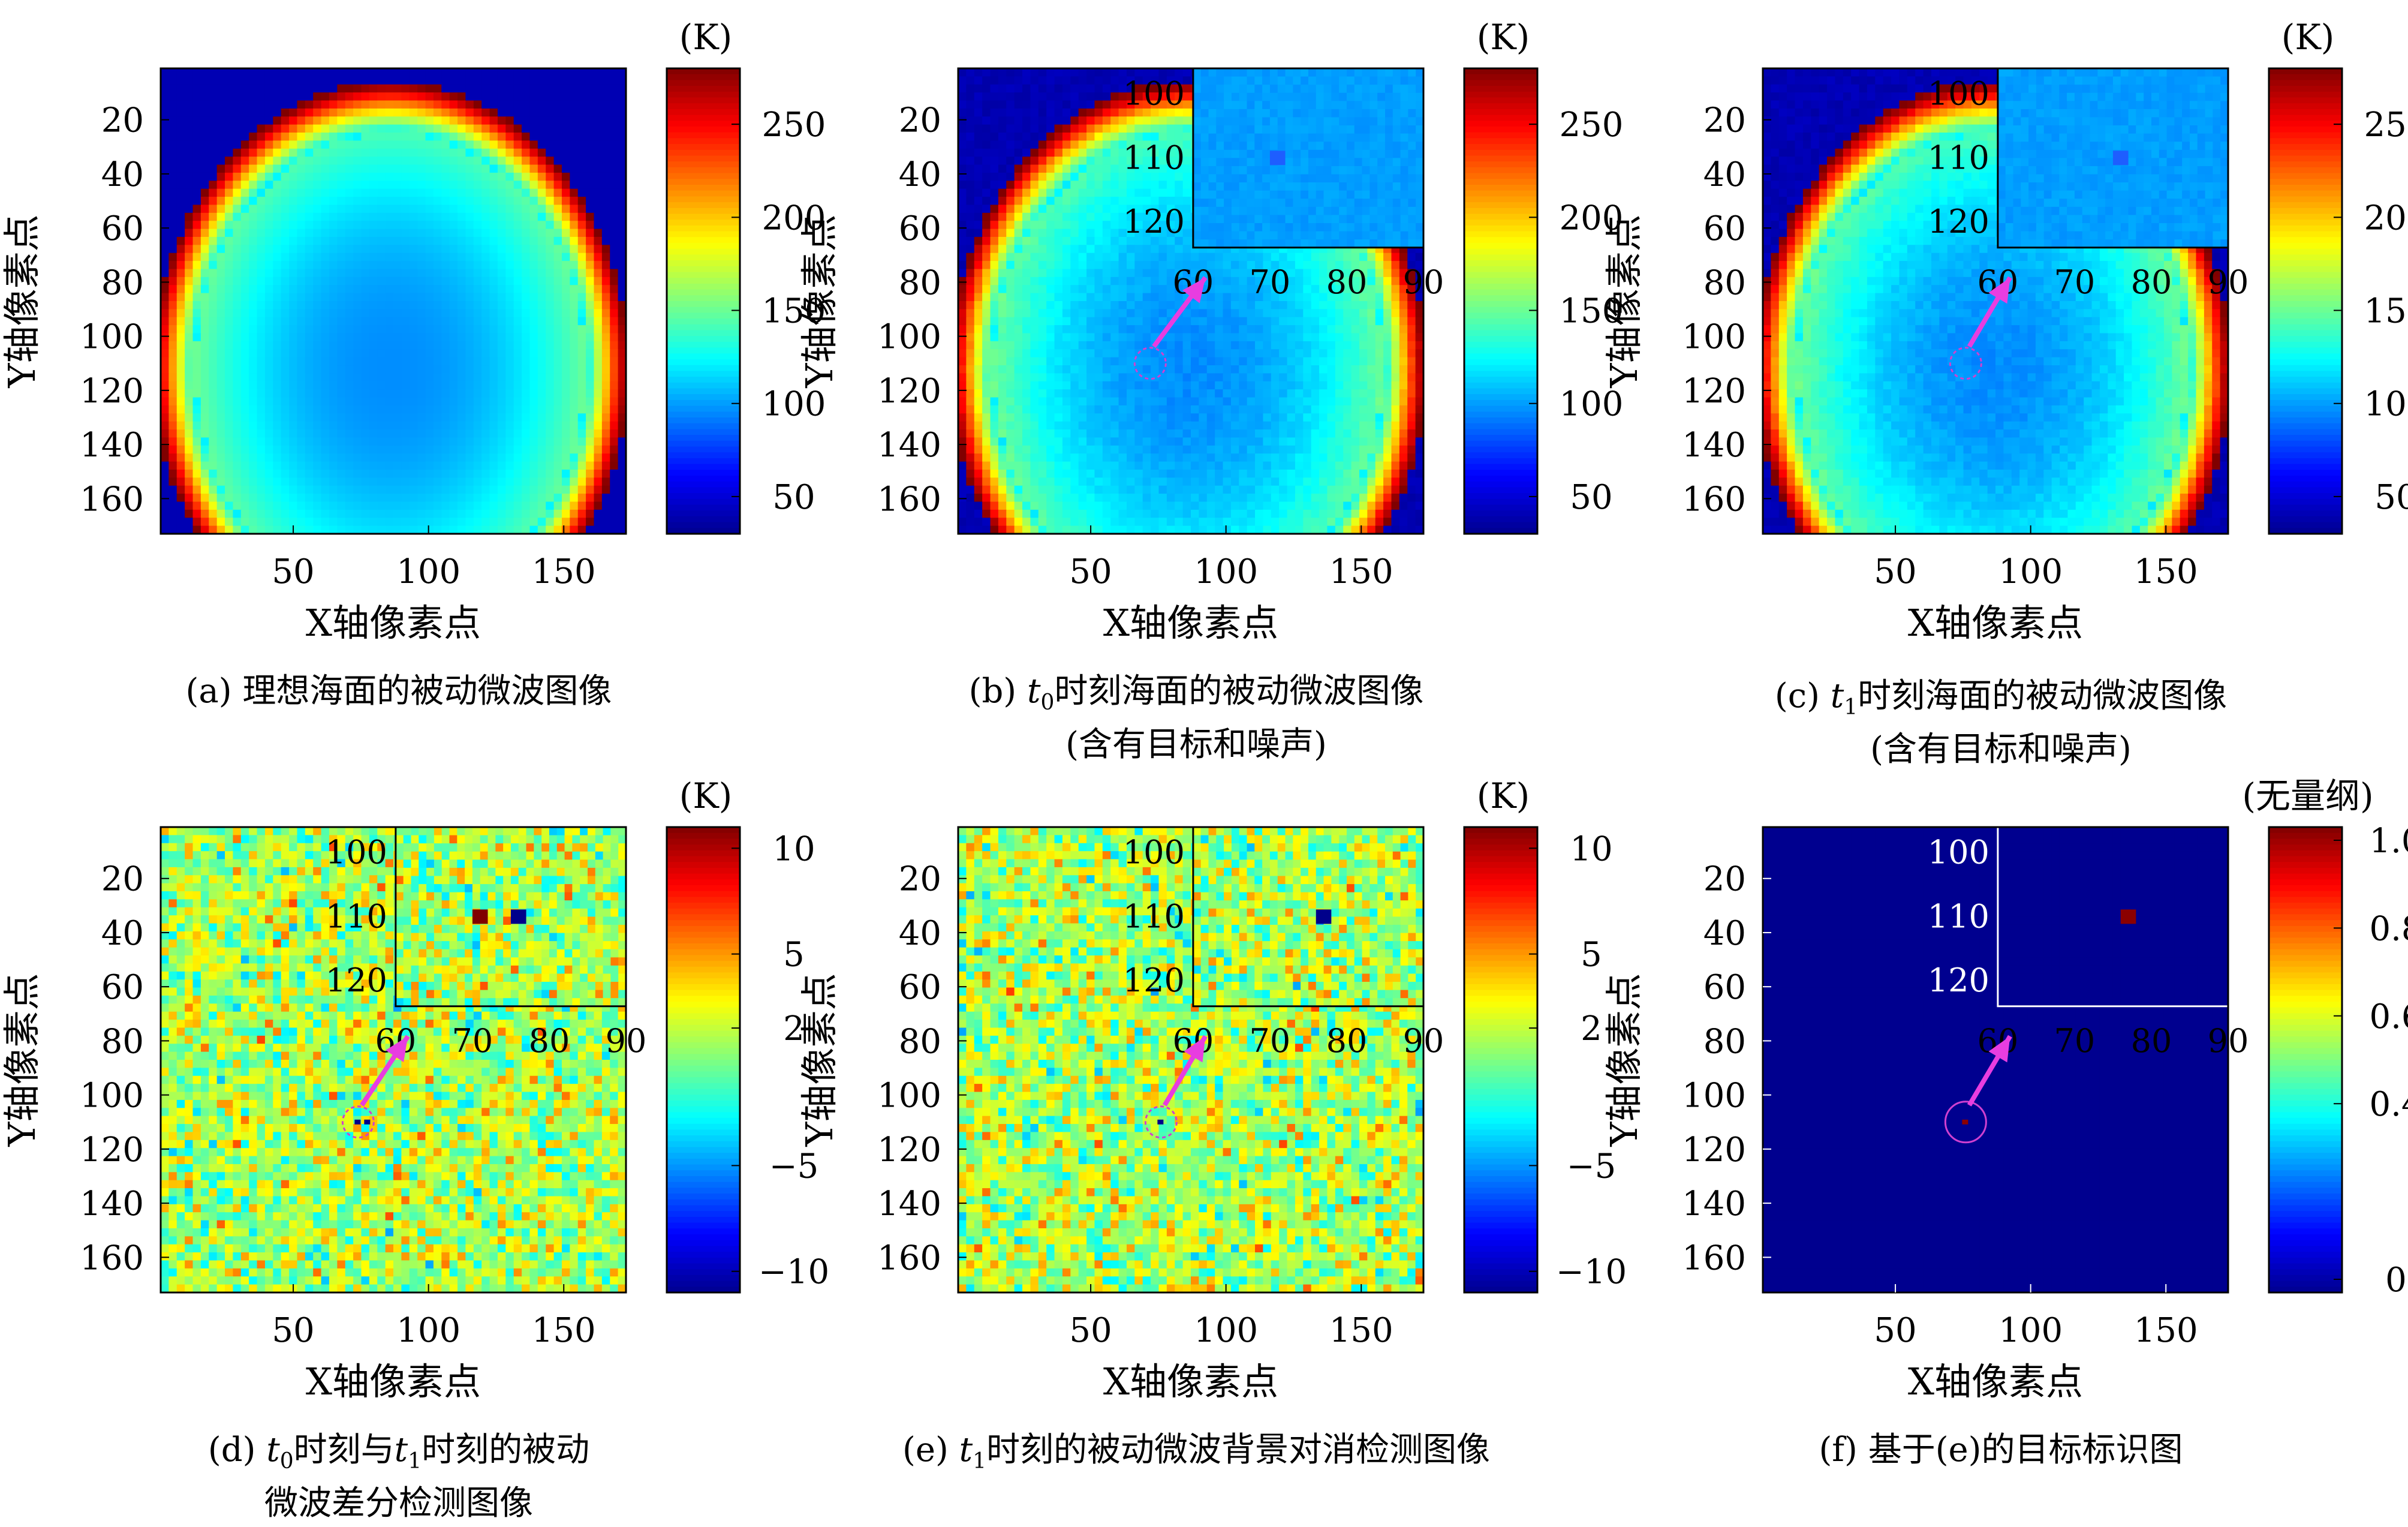 The height and width of the screenshot is (1527, 2408). I want to click on colorbar-segment, so click(703, 148).